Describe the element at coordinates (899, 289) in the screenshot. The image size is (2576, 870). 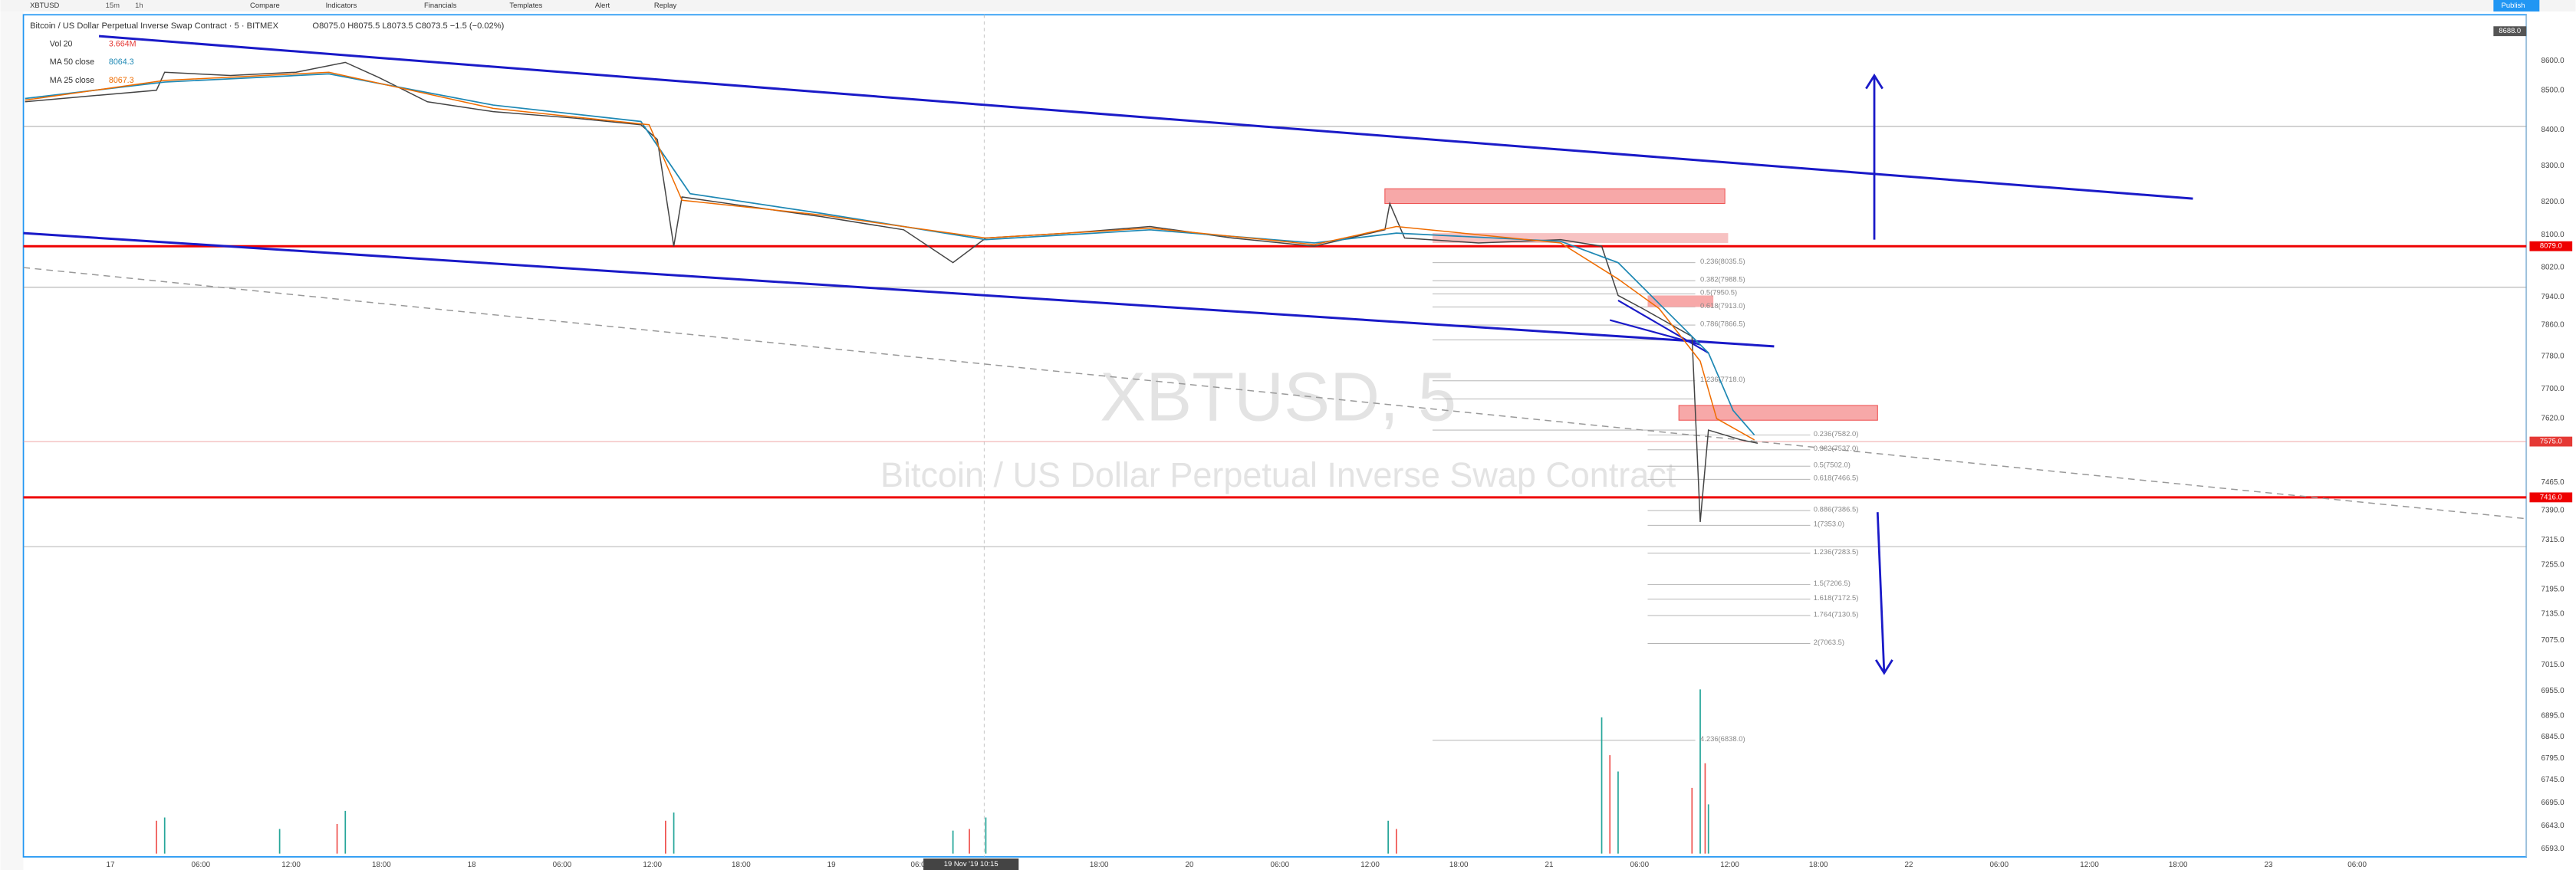
I see `channel-bottom` at that location.